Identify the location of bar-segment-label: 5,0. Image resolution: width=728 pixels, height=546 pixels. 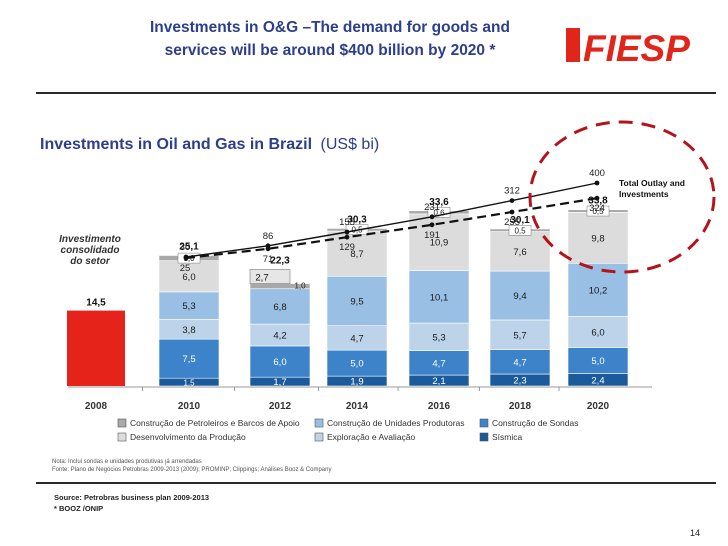
(597, 361).